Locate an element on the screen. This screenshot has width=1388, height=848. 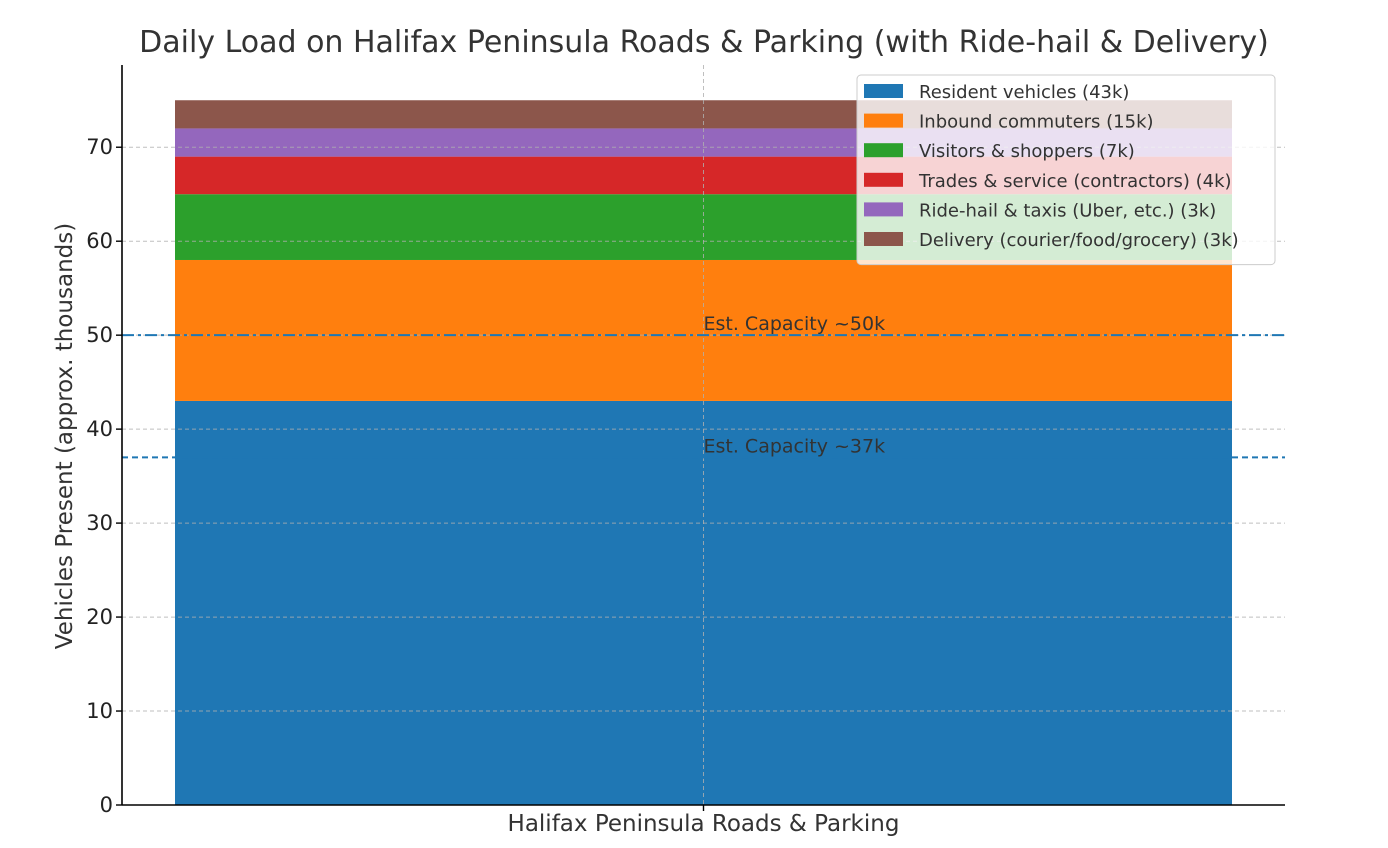
y-tick-label: 30 is located at coordinates (99, 523).